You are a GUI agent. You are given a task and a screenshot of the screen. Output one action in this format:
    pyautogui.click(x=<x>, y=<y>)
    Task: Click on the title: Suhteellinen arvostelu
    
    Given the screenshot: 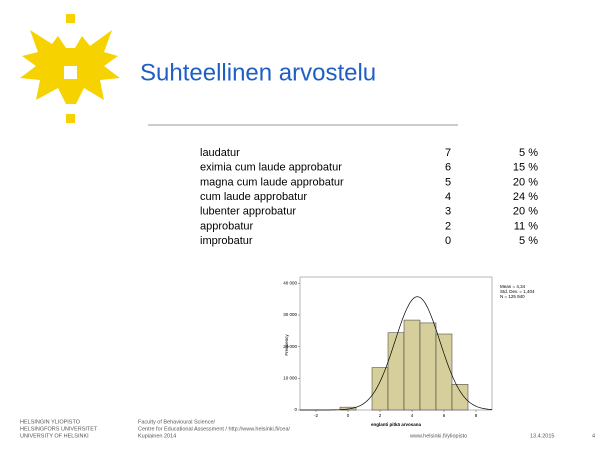 What is the action you would take?
    pyautogui.click(x=258, y=72)
    